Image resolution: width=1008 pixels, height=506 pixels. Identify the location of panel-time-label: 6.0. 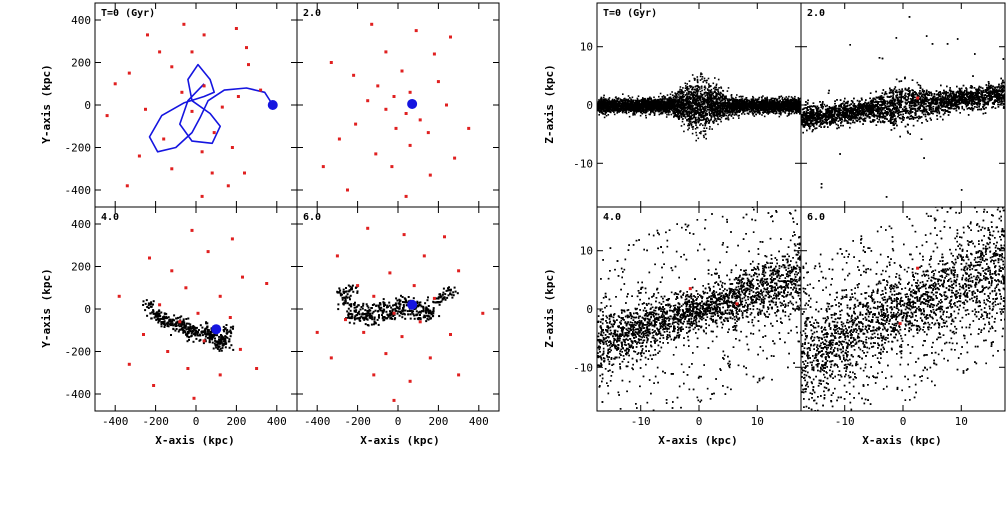
(312, 217).